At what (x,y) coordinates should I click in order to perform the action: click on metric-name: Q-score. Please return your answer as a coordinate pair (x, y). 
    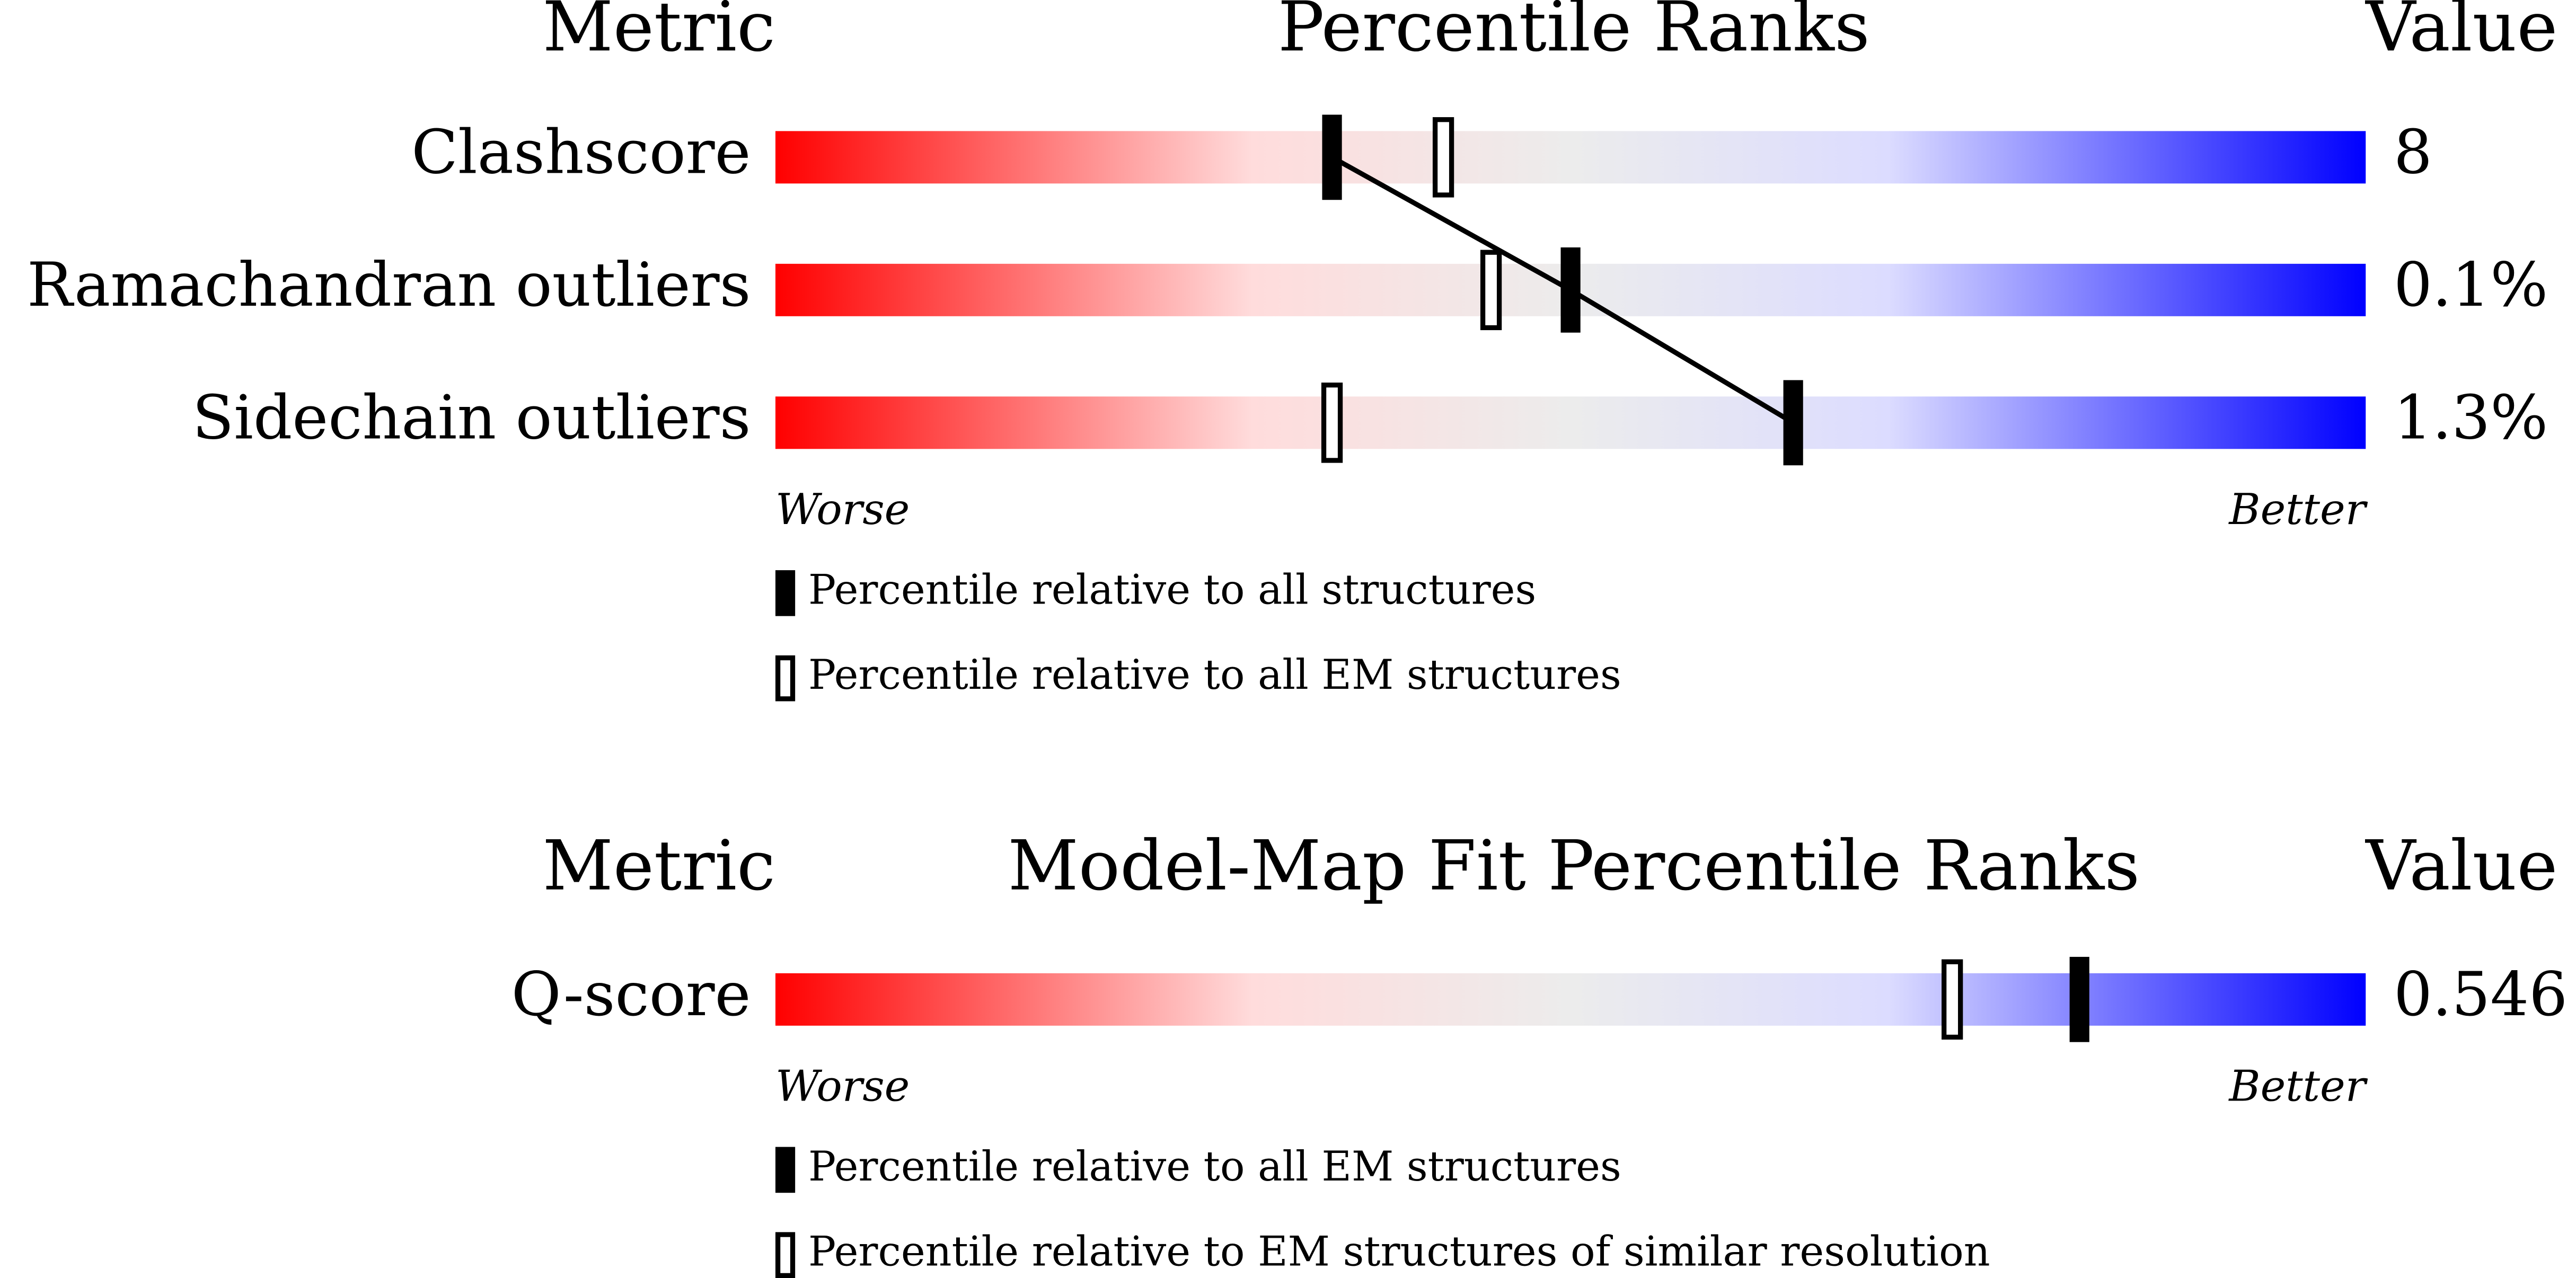
    Looking at the image, I should click on (631, 995).